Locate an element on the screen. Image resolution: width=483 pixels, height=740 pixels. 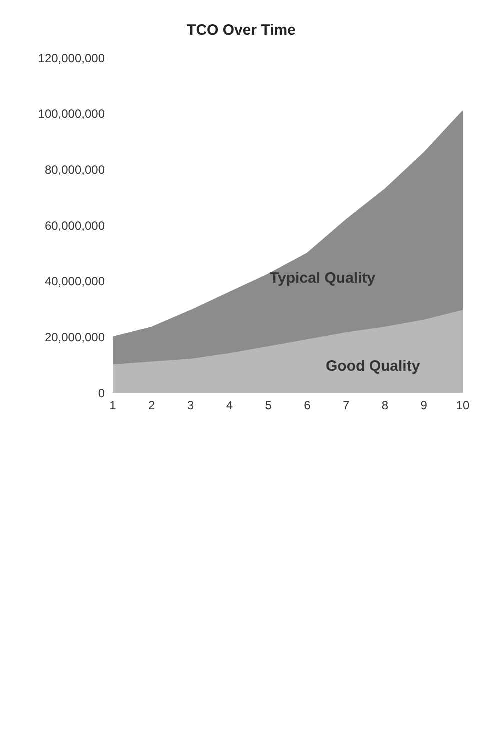
x-tick-label: 9 is located at coordinates (424, 405).